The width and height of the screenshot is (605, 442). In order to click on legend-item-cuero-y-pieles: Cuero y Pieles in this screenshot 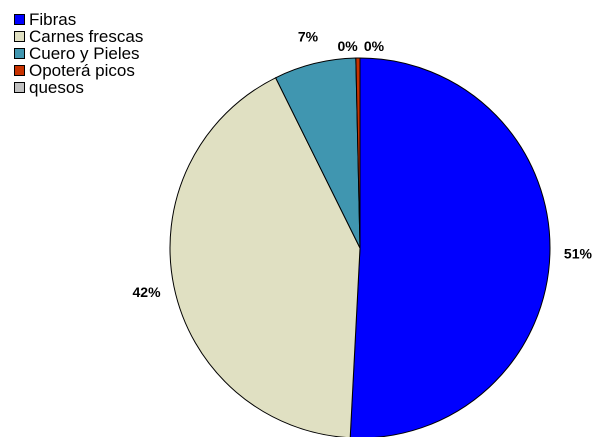, I will do `click(78, 53)`.